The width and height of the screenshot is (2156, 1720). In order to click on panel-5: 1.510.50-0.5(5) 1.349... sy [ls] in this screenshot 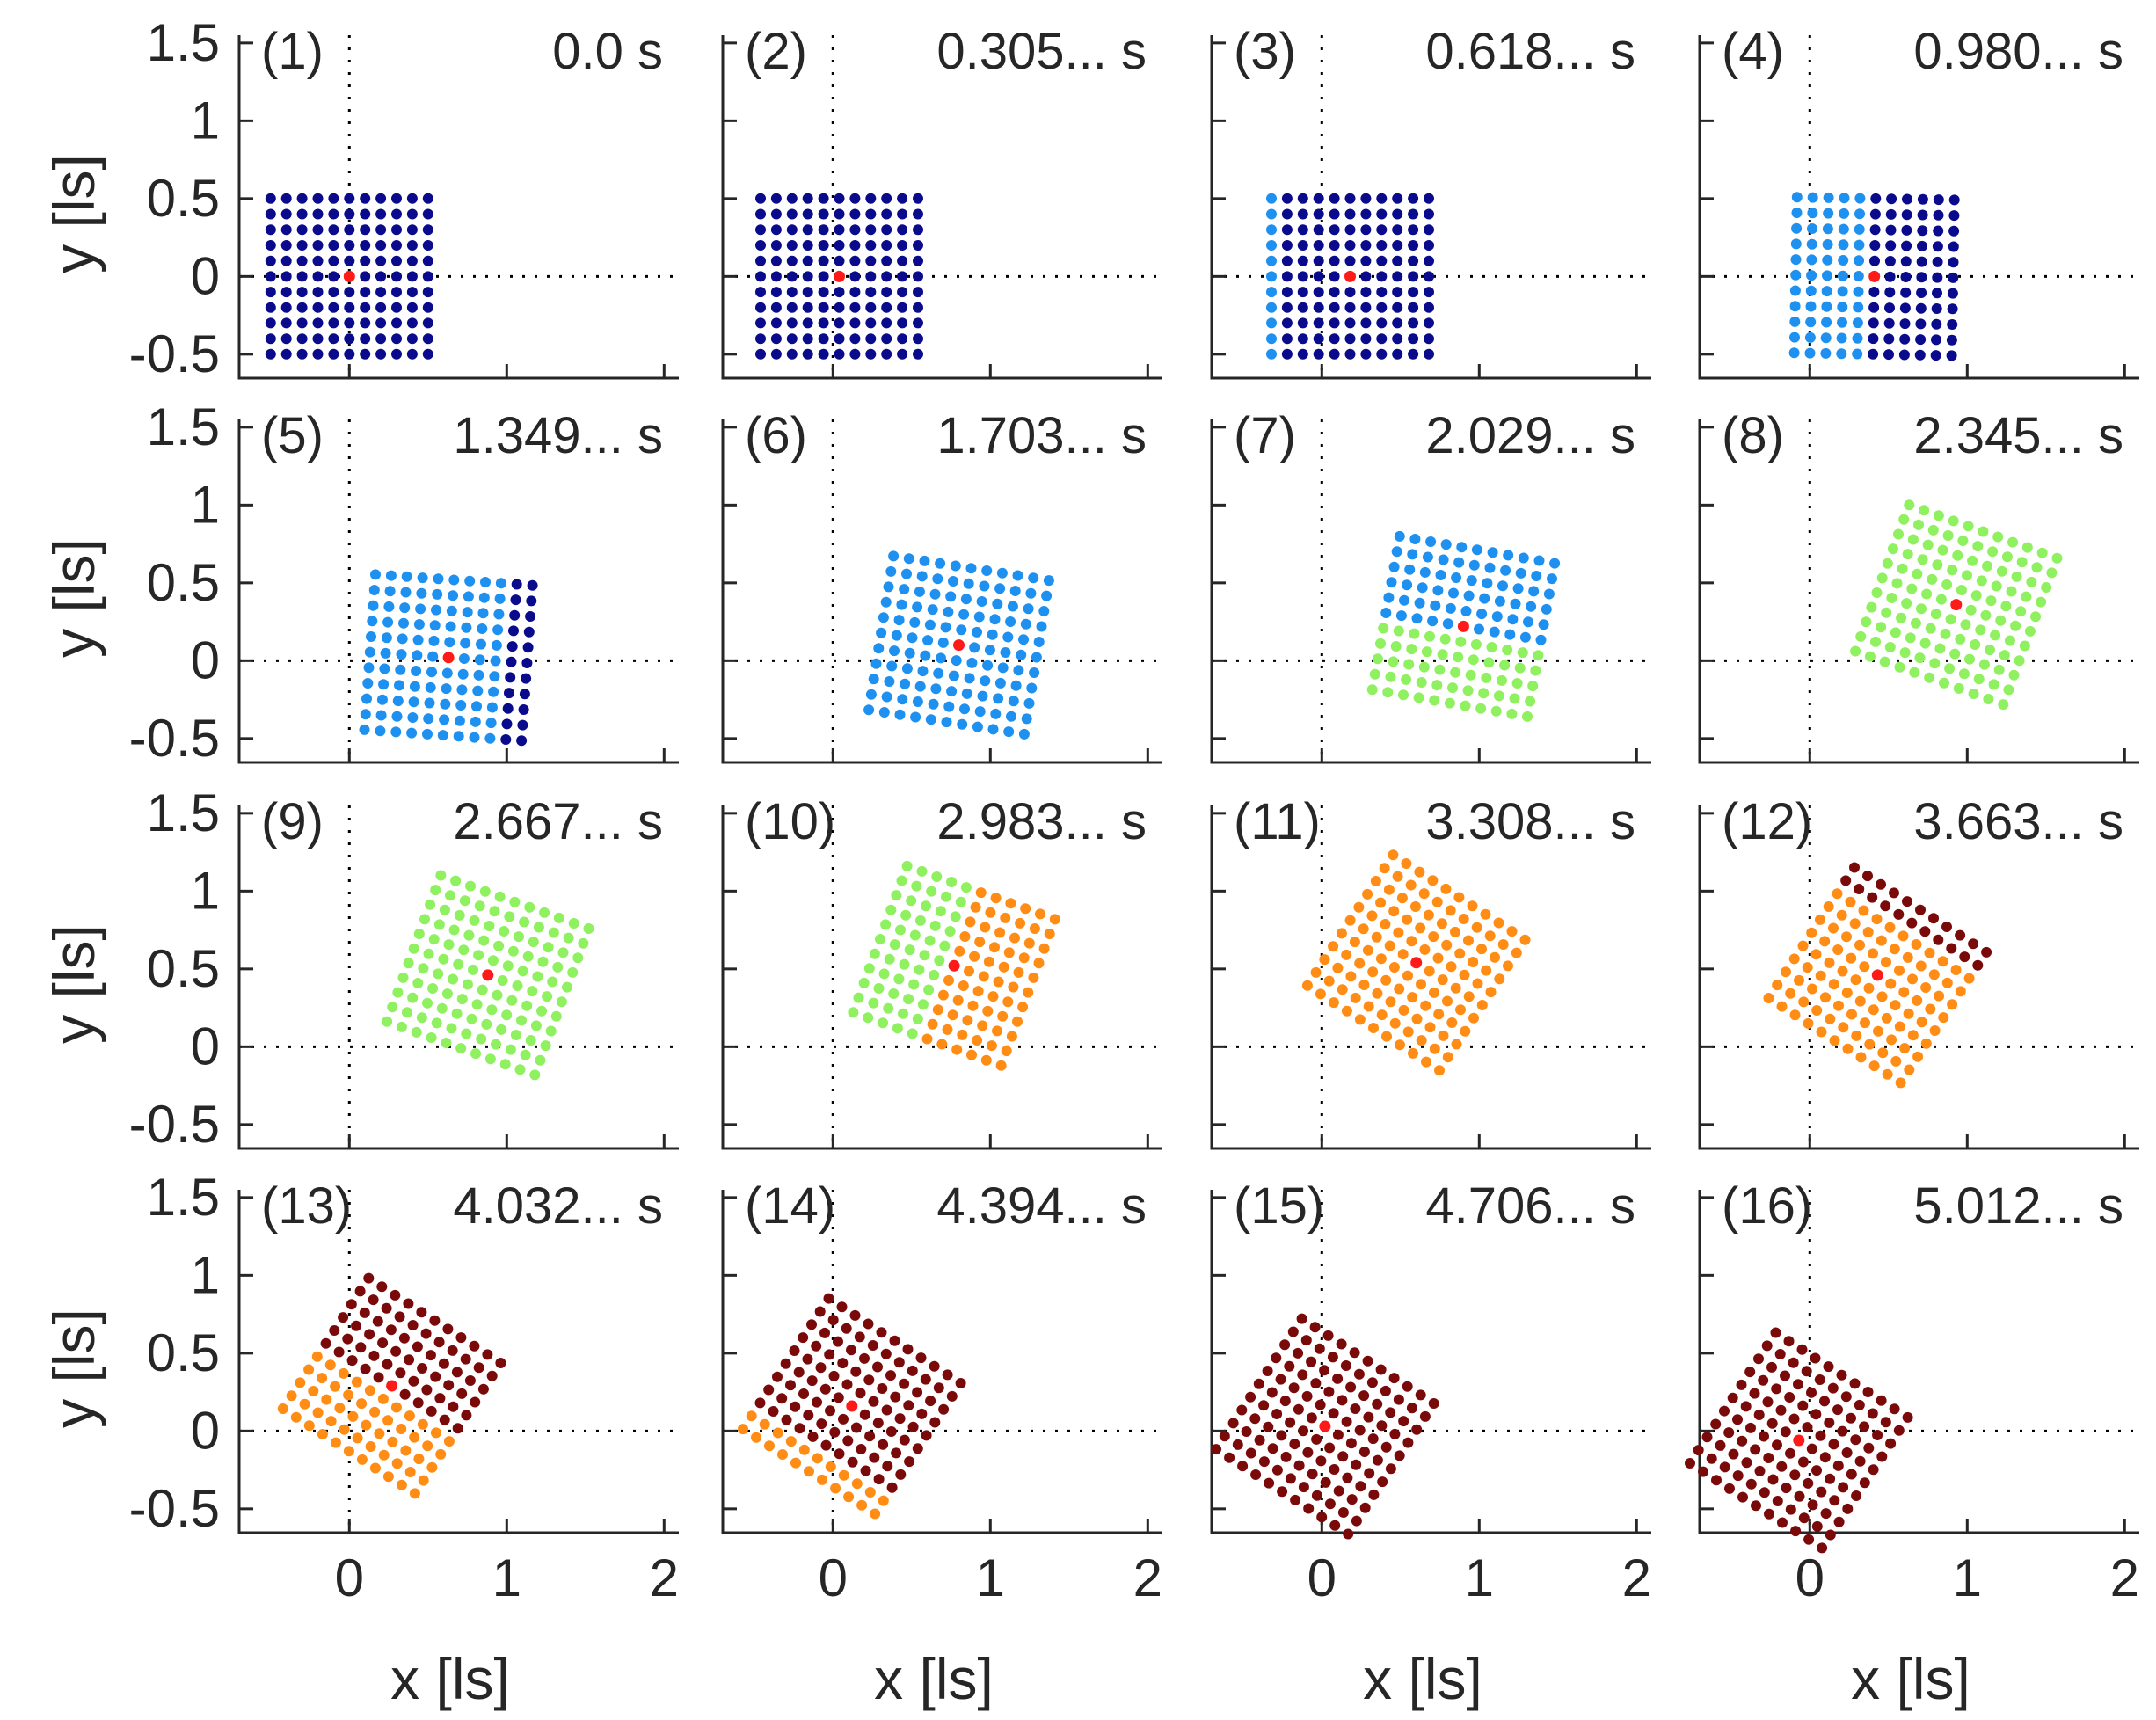, I will do `click(360, 582)`.